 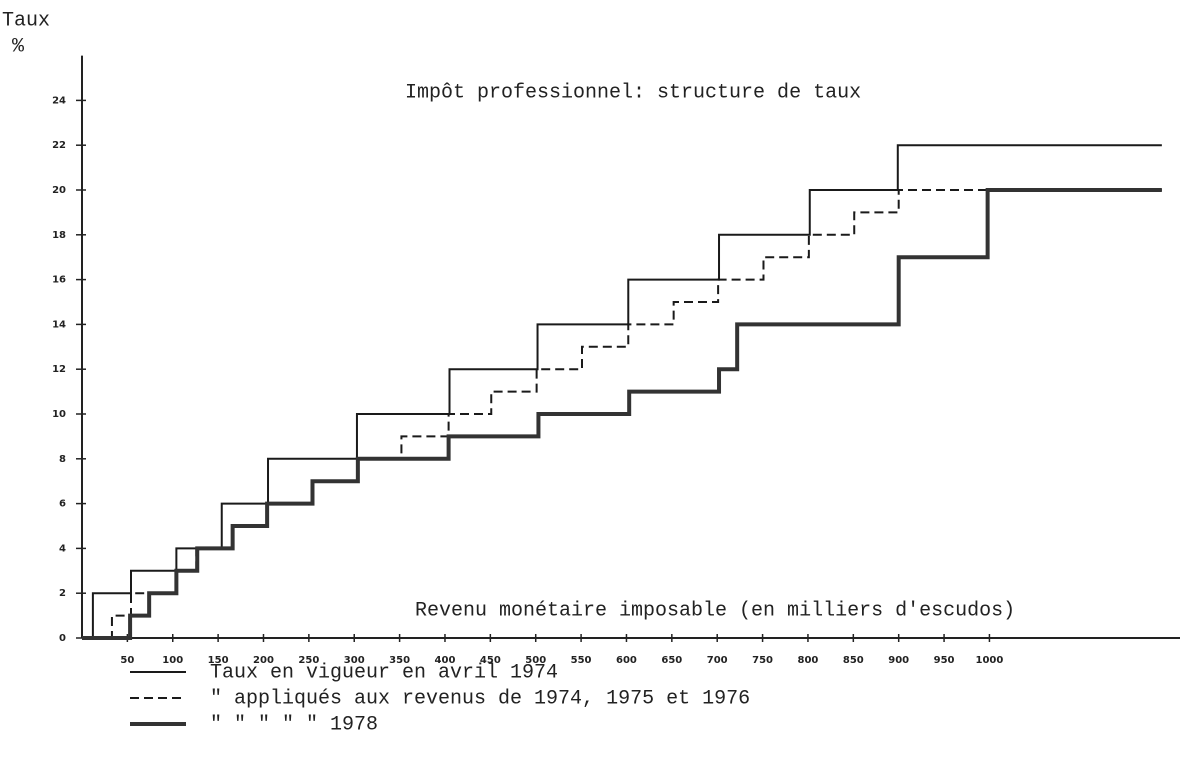 What do you see at coordinates (62, 593) in the screenshot?
I see `y-tick-label: 2` at bounding box center [62, 593].